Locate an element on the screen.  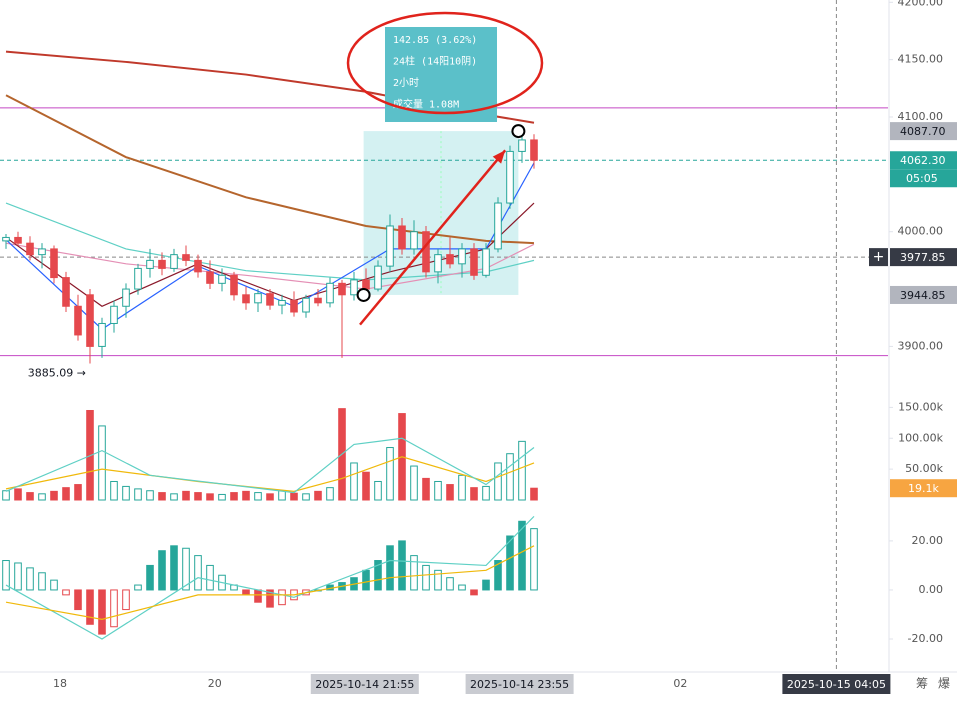
volume-tag-label: 19.1k is located at coordinates (923, 488).